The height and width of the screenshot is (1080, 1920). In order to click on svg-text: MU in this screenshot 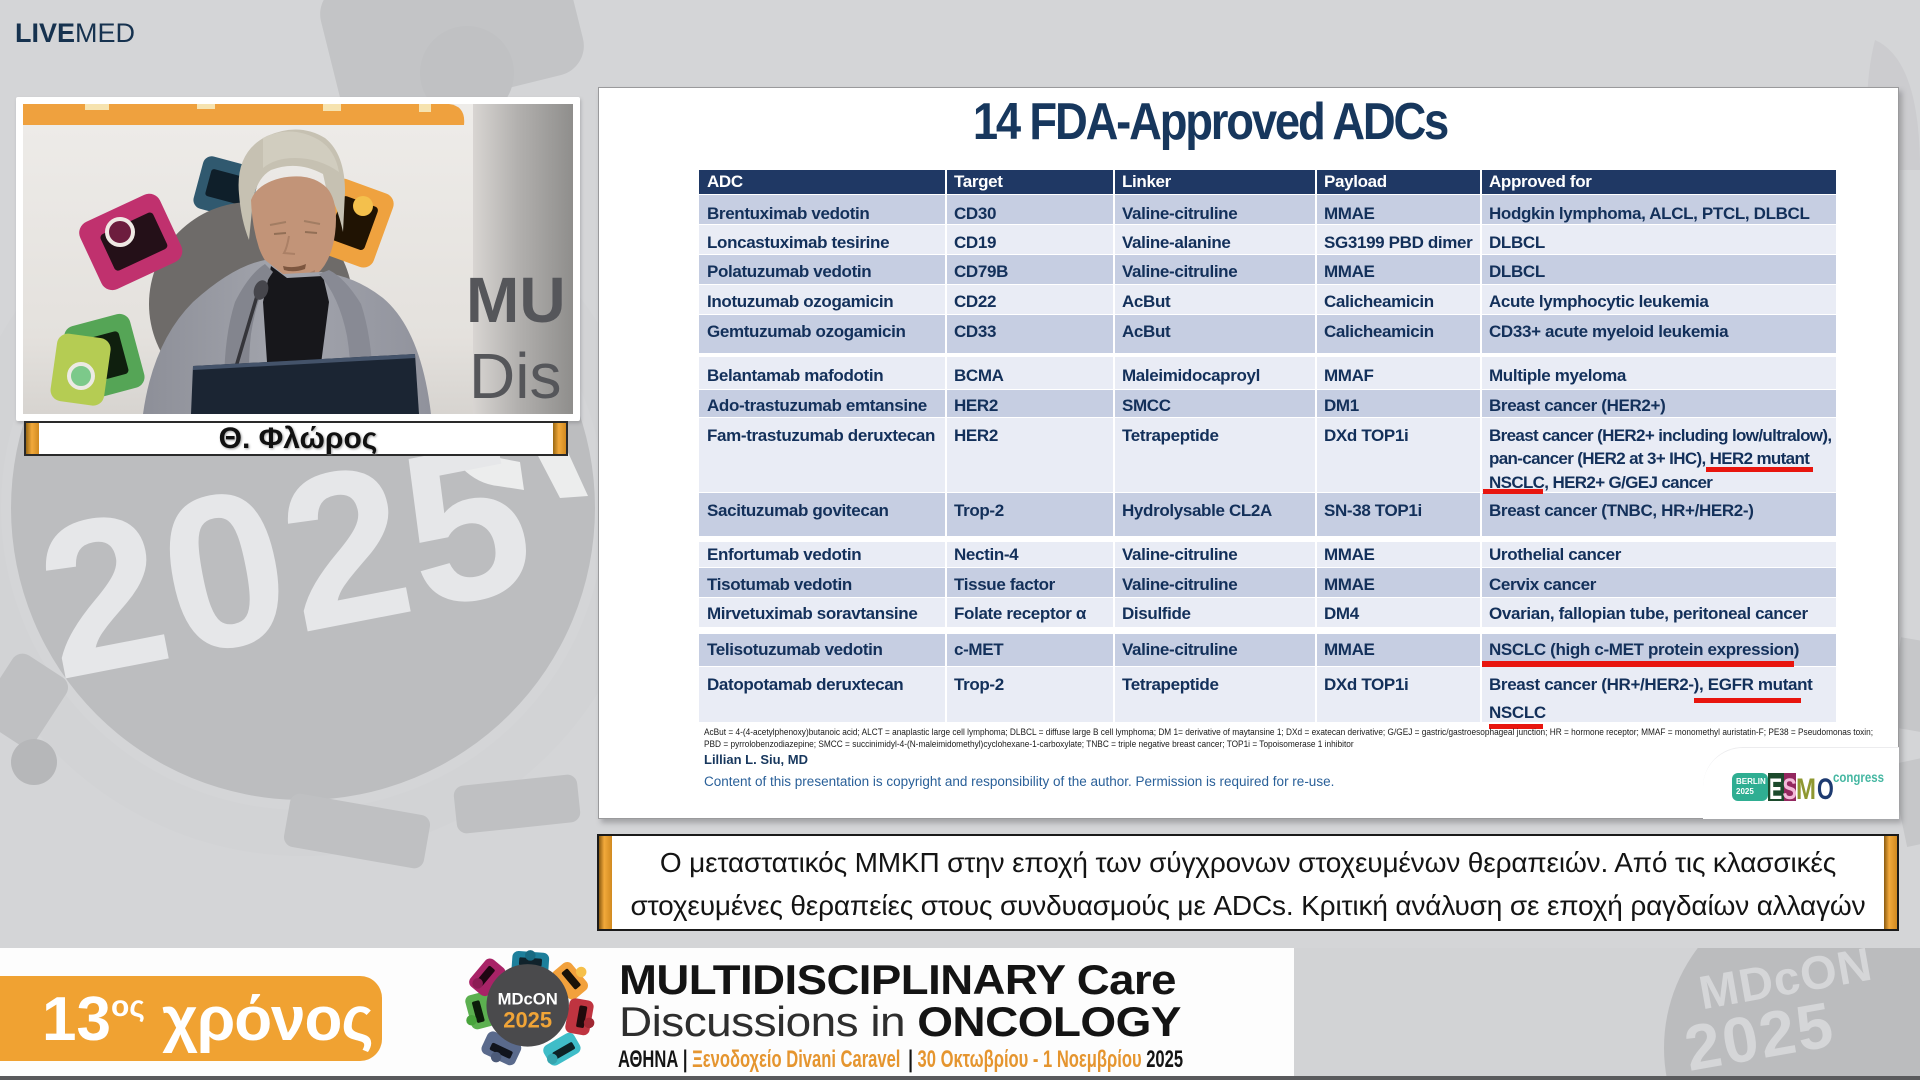, I will do `click(516, 300)`.